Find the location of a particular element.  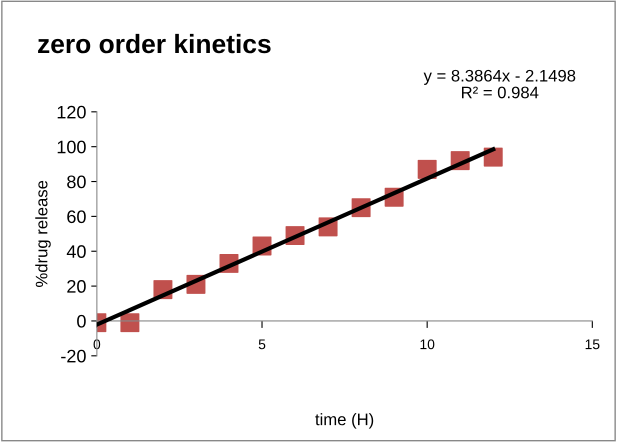

y-tick-label: 40 is located at coordinates (76, 251).